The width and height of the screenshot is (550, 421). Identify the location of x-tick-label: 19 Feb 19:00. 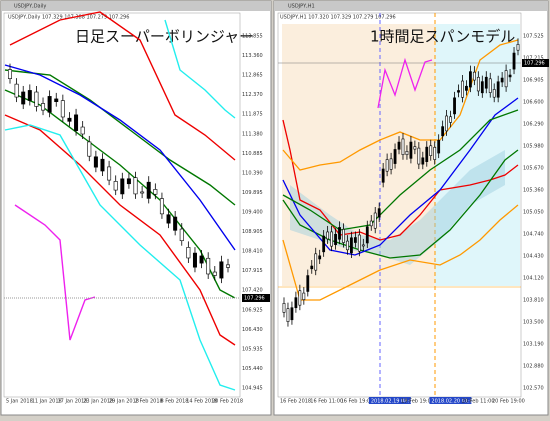
(417, 402).